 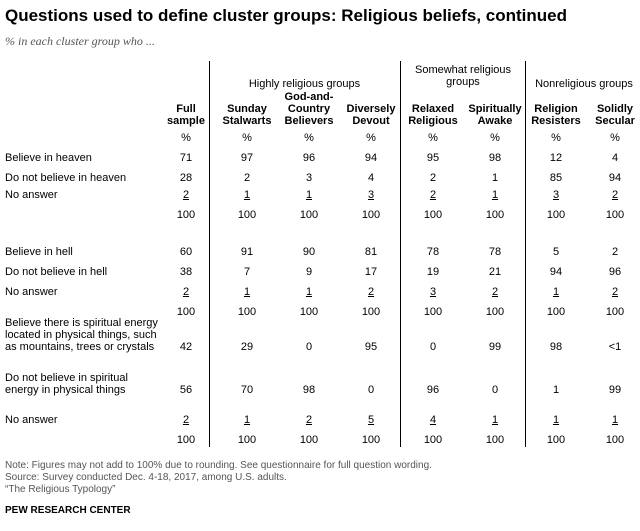 I want to click on table-cell: 28, so click(x=186, y=178).